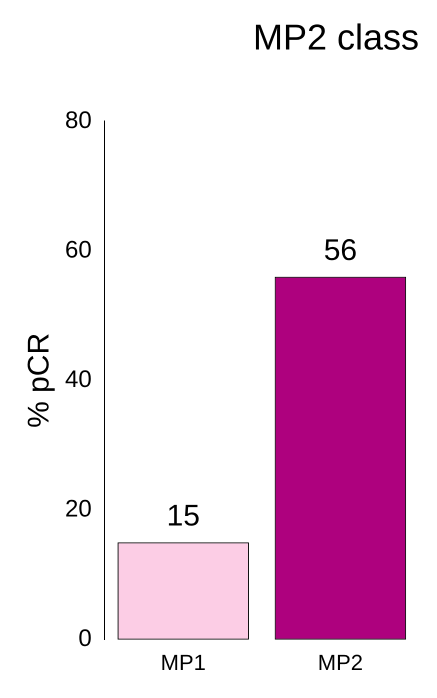  What do you see at coordinates (341, 250) in the screenshot?
I see `data-label: 56` at bounding box center [341, 250].